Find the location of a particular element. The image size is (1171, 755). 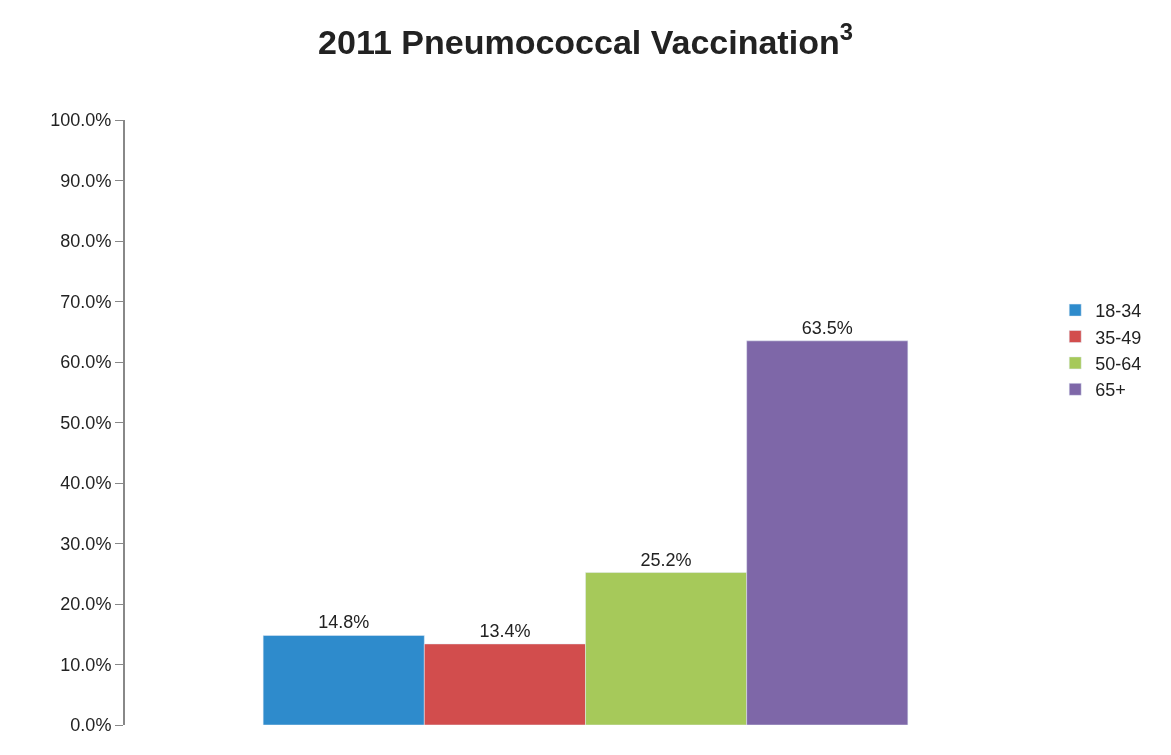

data-label: 25.2% is located at coordinates (666, 559).